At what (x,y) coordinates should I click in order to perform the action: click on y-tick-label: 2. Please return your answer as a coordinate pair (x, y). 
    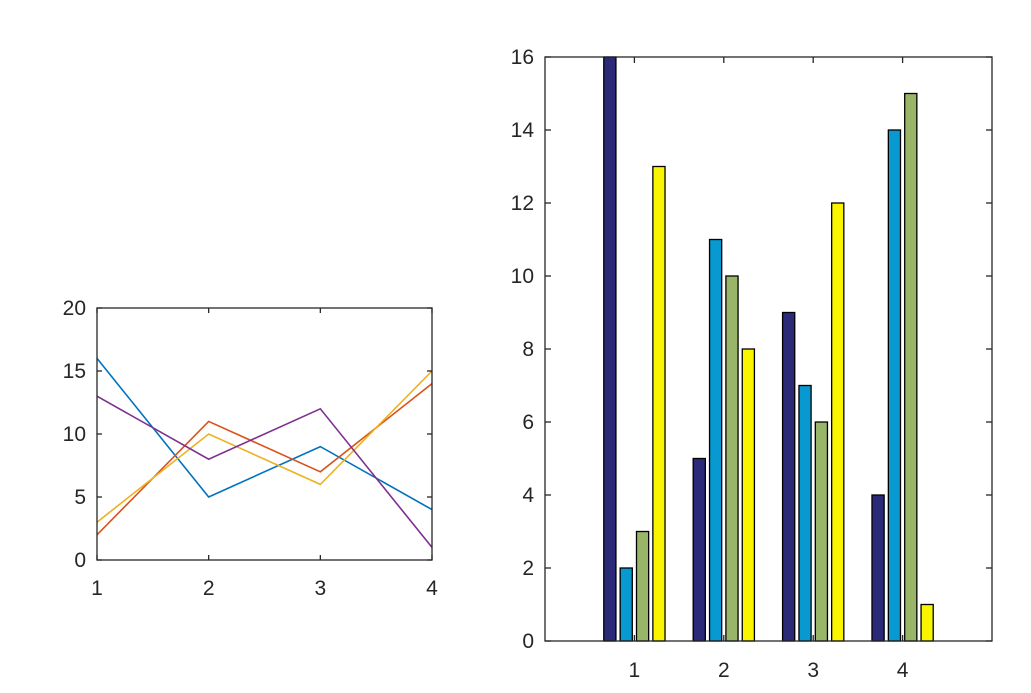
    Looking at the image, I should click on (528, 568).